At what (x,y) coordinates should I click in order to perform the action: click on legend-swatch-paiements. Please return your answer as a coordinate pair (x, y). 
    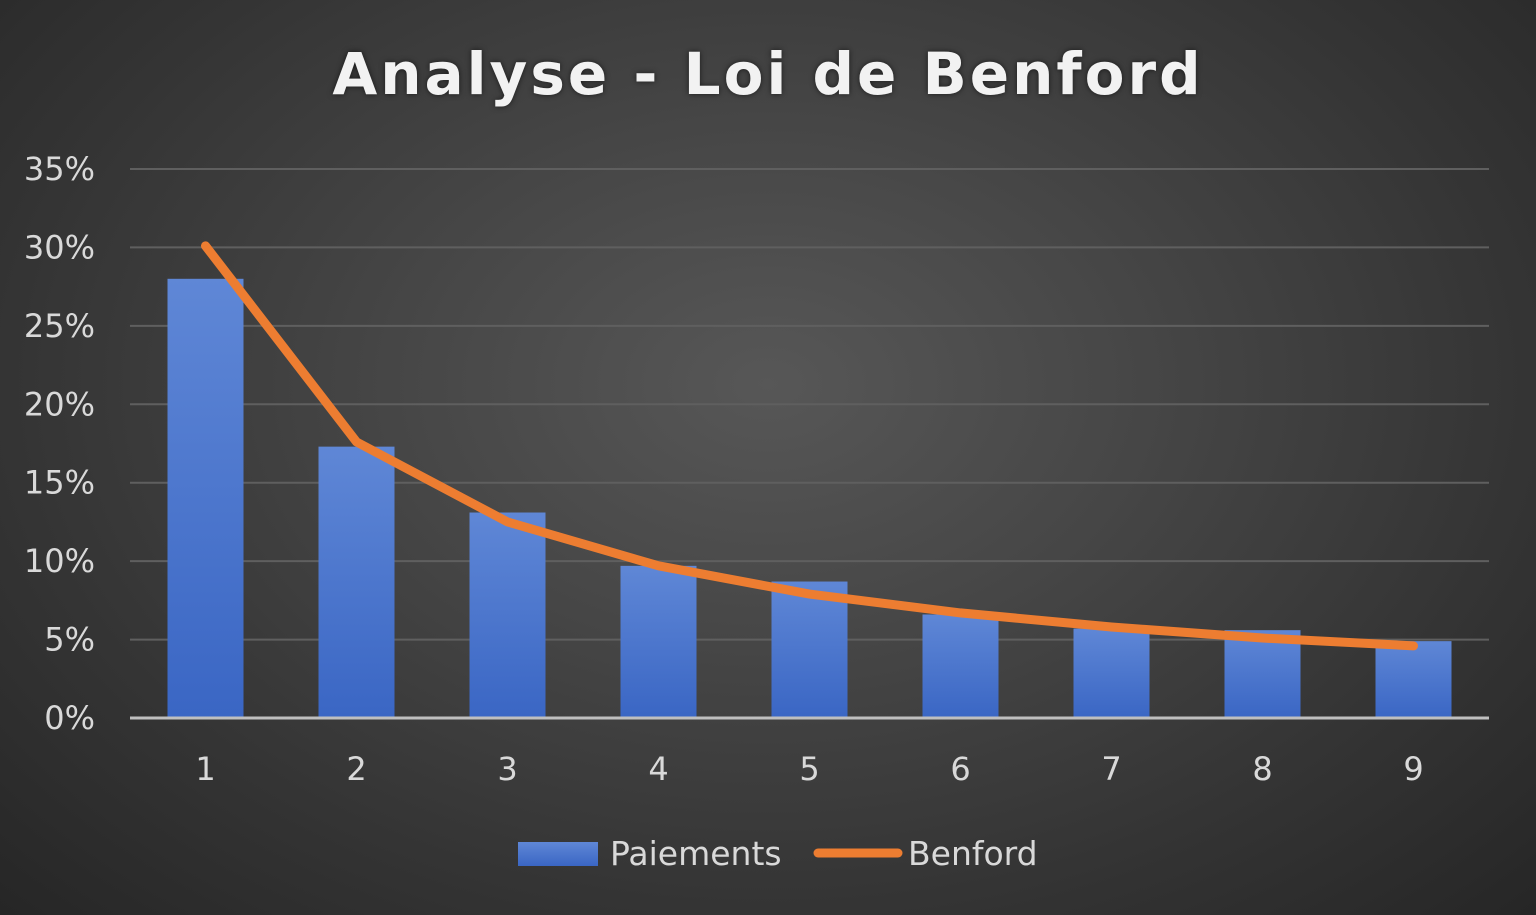
    Looking at the image, I should click on (558, 854).